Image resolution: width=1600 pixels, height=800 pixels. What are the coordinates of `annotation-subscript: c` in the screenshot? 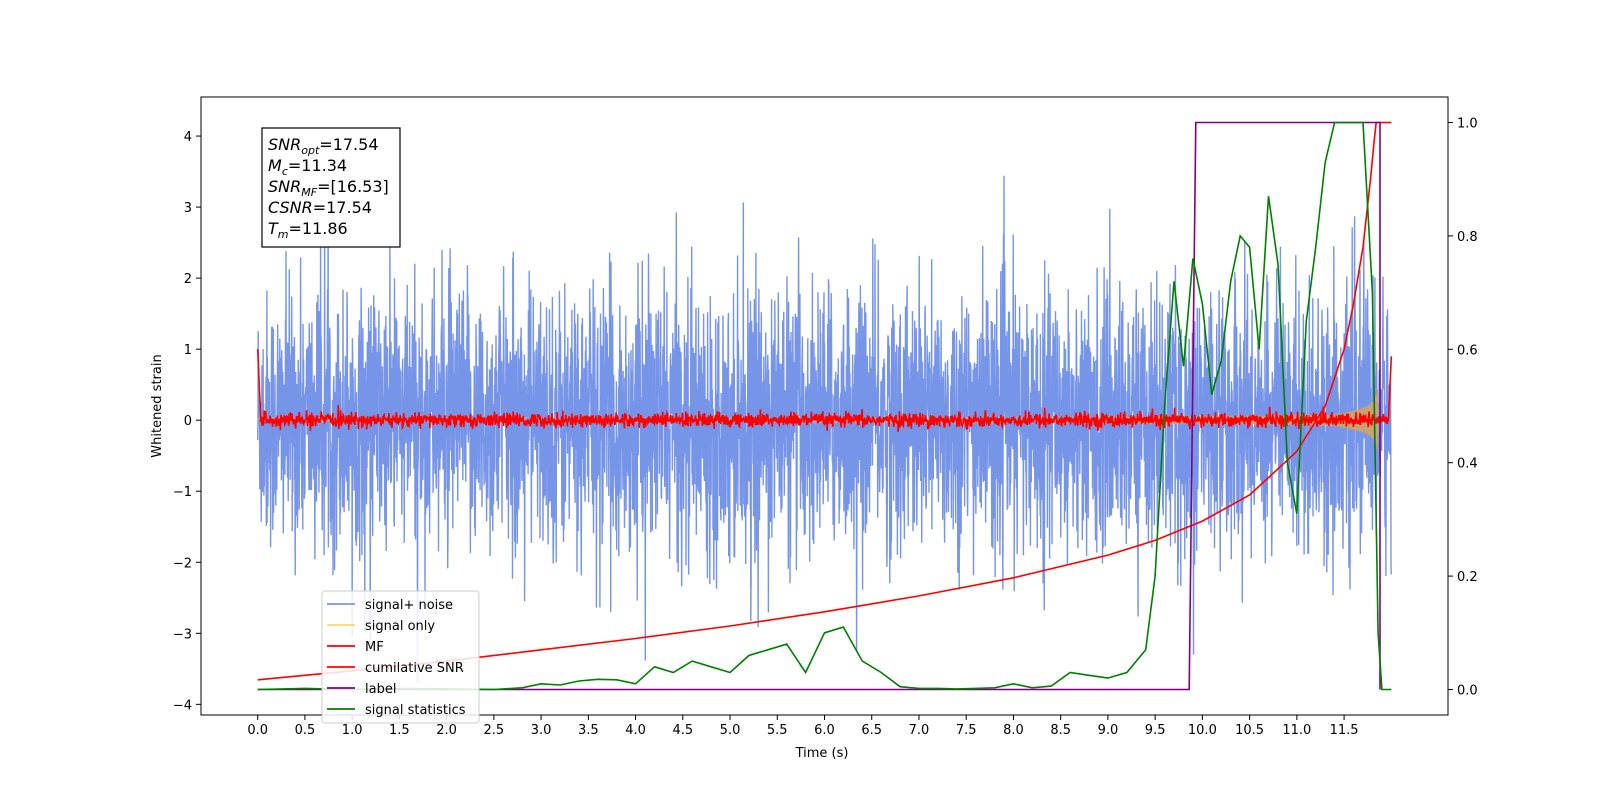 It's located at (285, 171).